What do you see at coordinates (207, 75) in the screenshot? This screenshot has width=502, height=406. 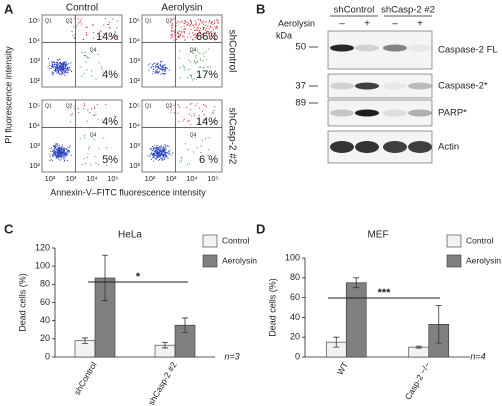 I see `quadrant-percent: 17%` at bounding box center [207, 75].